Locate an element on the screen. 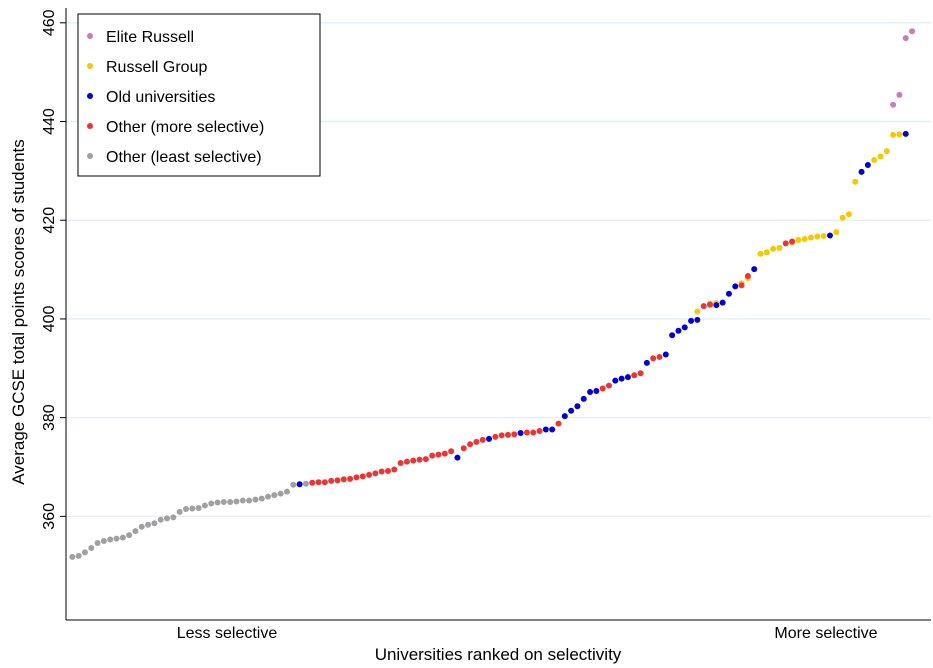  x-ticks: Less selective More selective is located at coordinates (527, 633).